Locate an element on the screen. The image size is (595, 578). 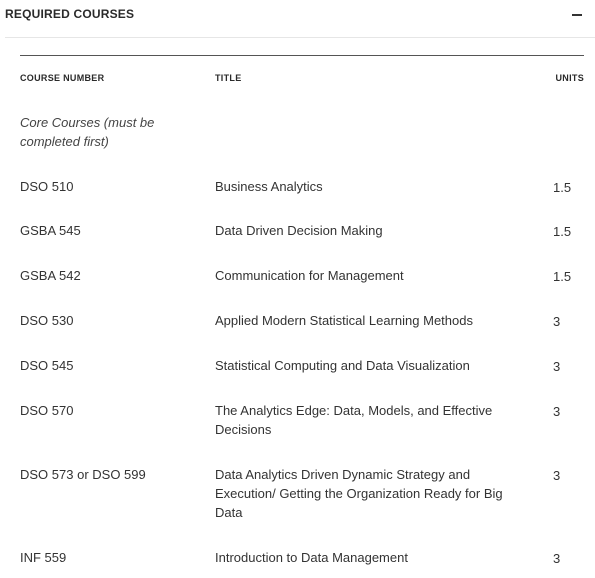
course-number: DSO 530 is located at coordinates (47, 320).